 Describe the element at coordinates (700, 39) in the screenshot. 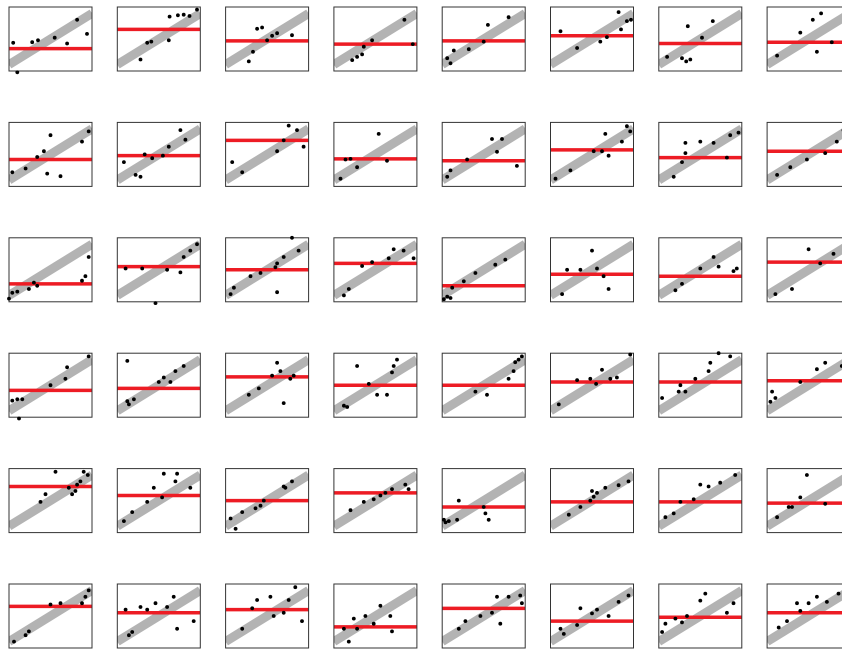

I see `panel-r1-c7` at that location.